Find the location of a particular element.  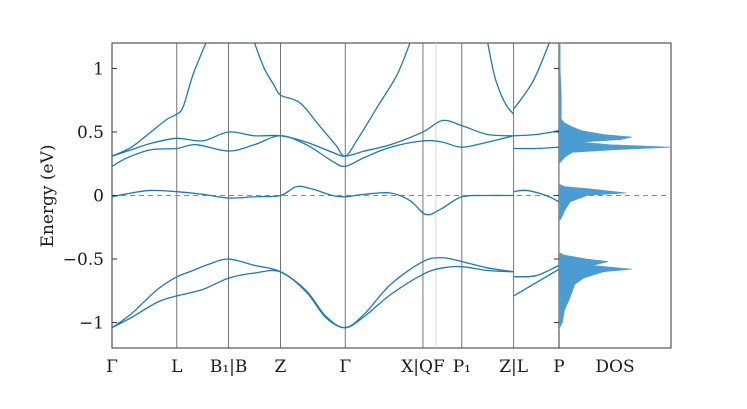

k-point-label: Z is located at coordinates (281, 367).